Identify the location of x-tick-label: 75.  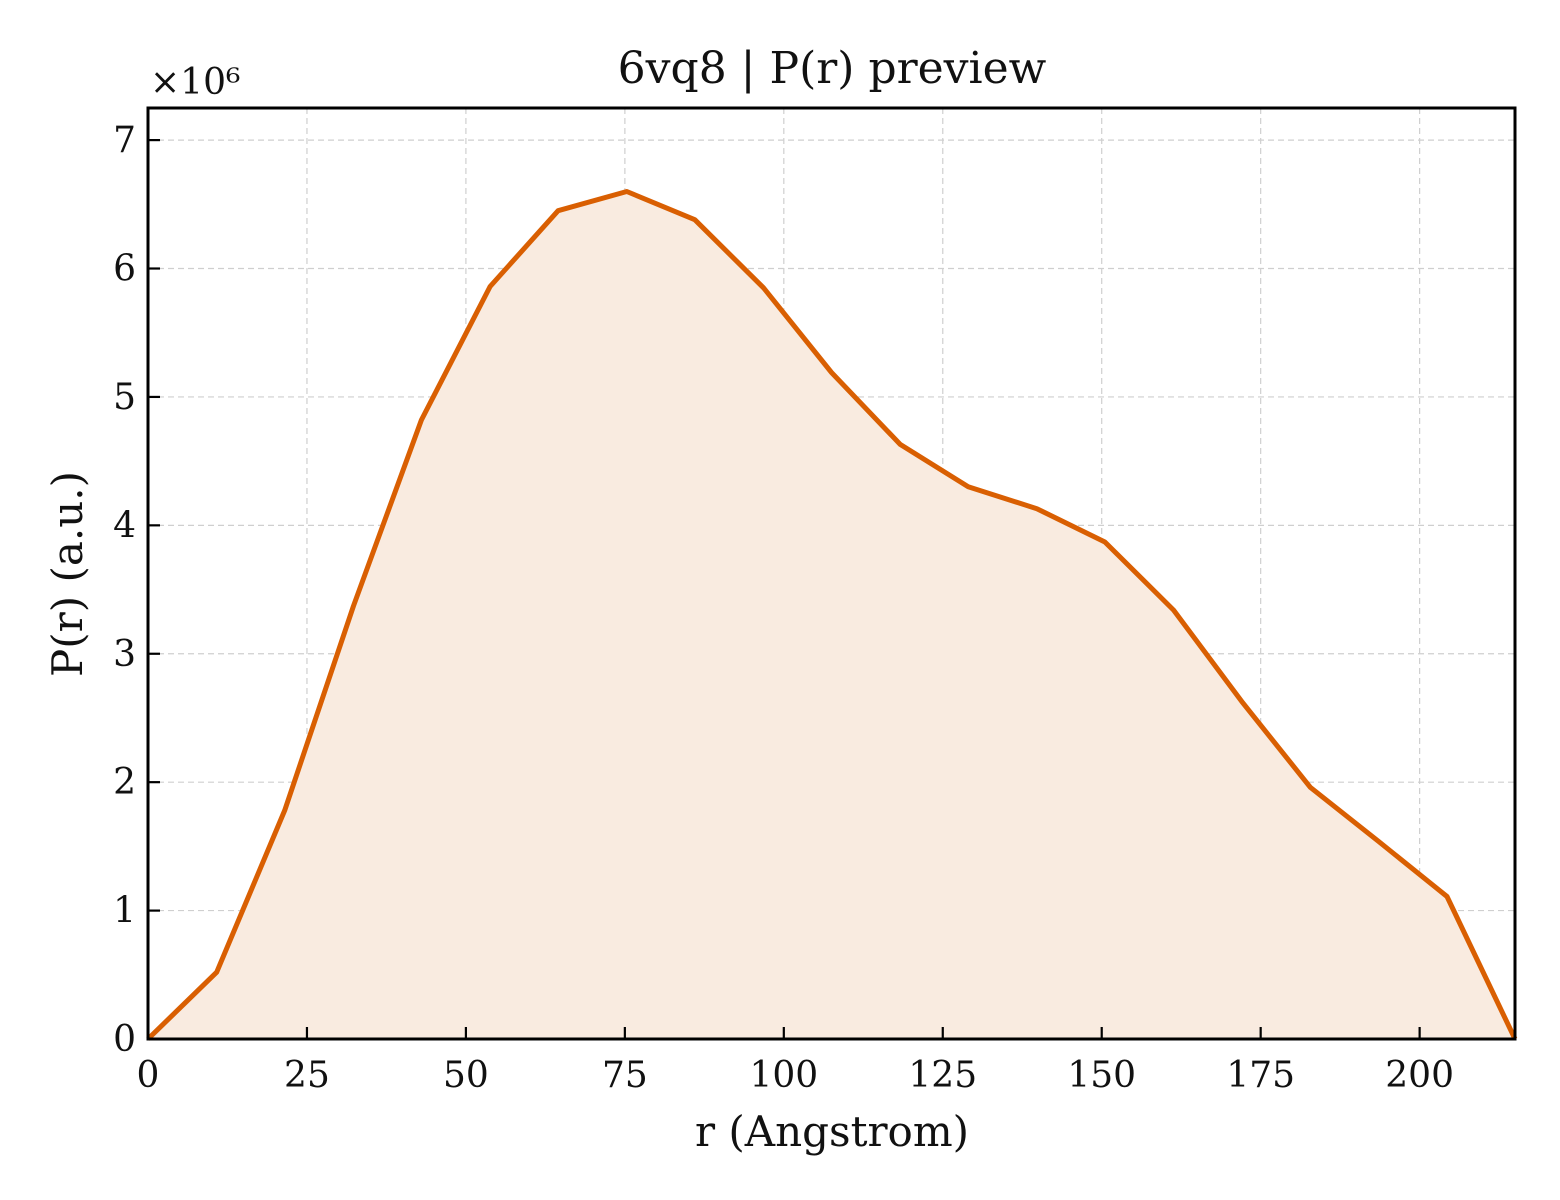
(625, 1075).